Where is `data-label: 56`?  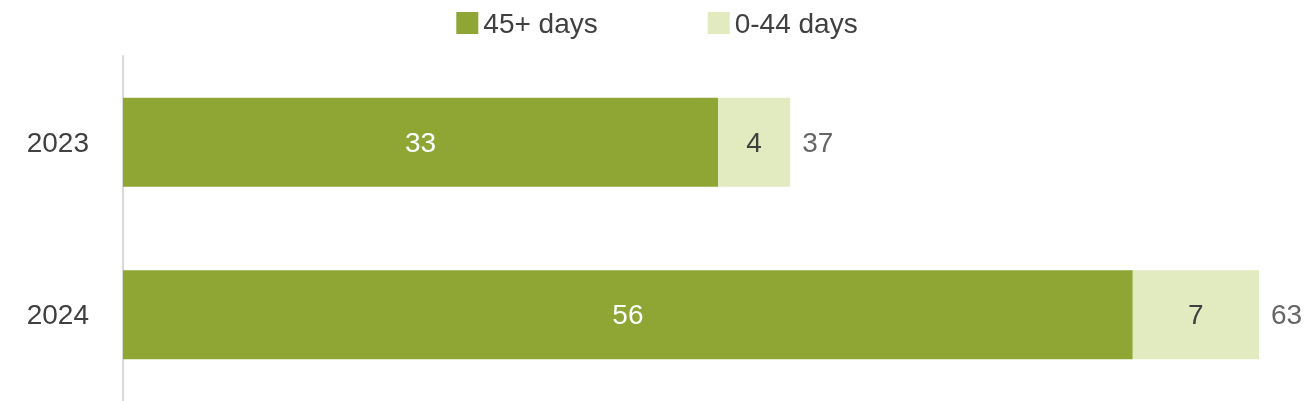
data-label: 56 is located at coordinates (628, 315).